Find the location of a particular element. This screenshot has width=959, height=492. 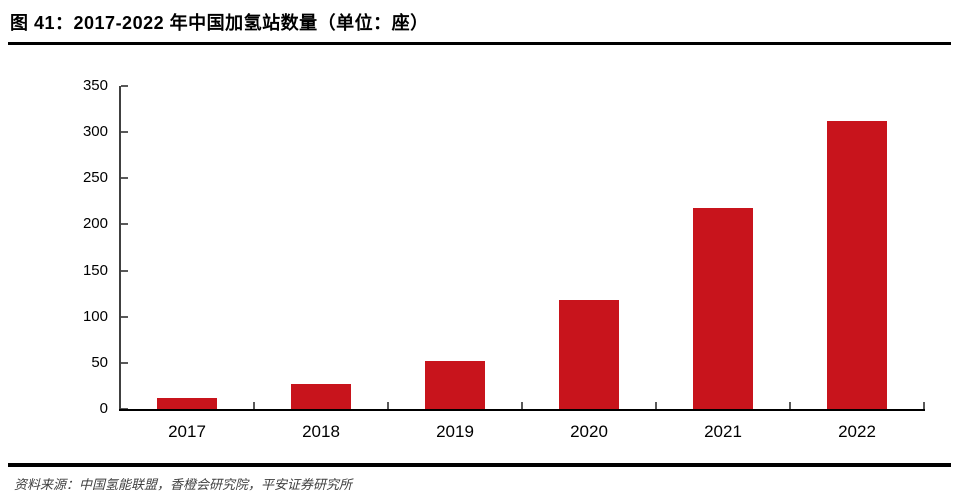

y-axis-line is located at coordinates (120, 247).